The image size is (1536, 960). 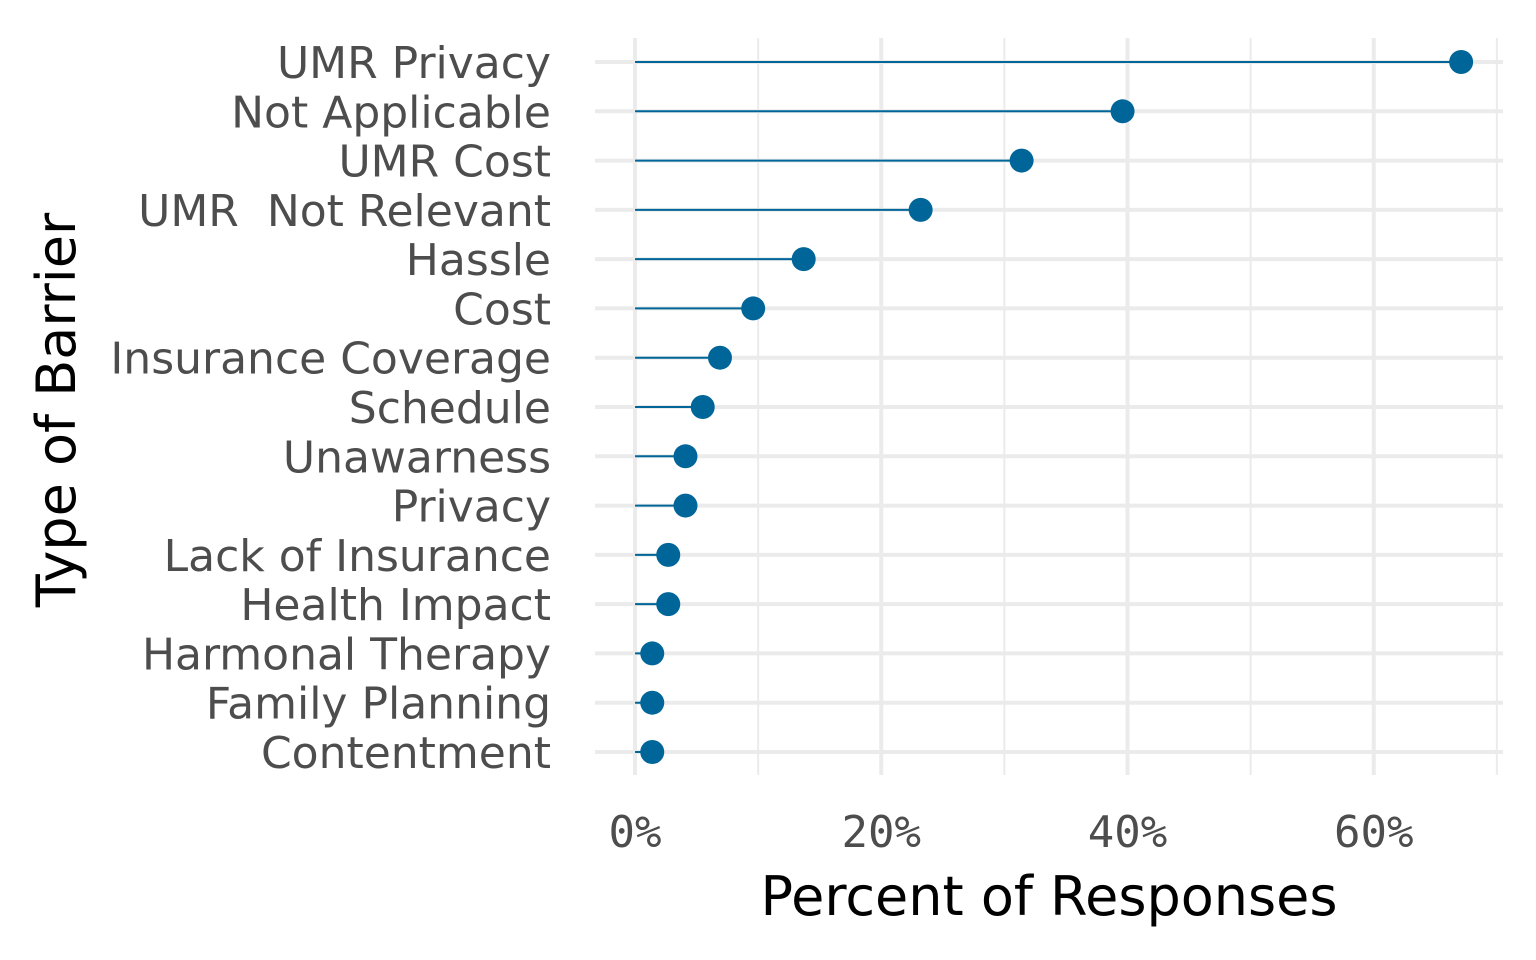 What do you see at coordinates (56, 410) in the screenshot?
I see `y-axis-title: Type of Barrier` at bounding box center [56, 410].